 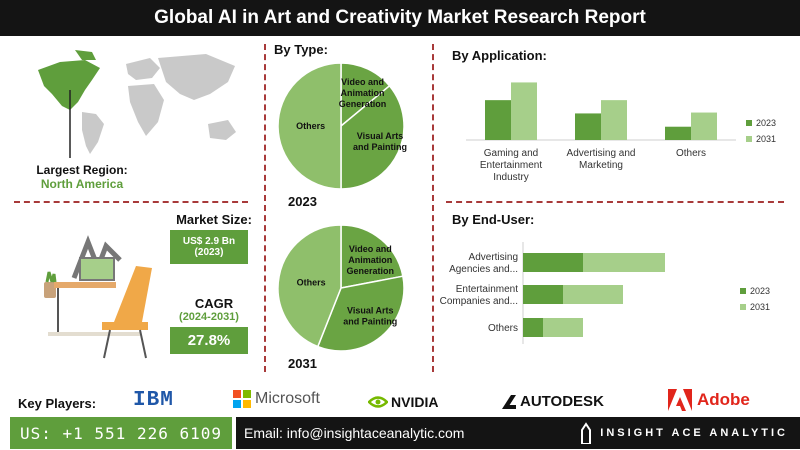 What do you see at coordinates (209, 340) in the screenshot?
I see `cagr-value-box: 27.8%` at bounding box center [209, 340].